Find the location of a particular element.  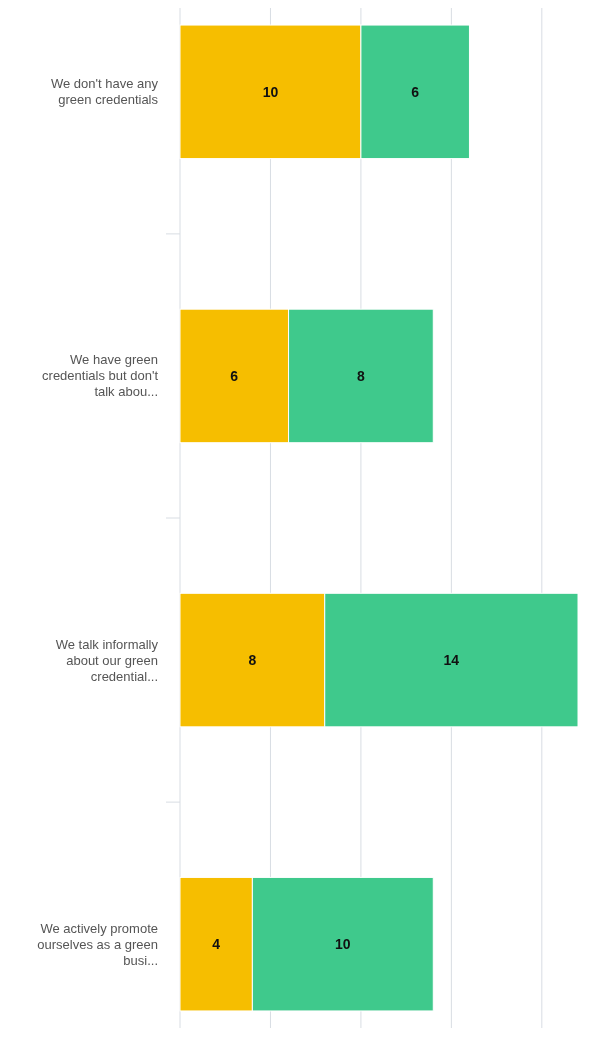

data-label: 4 is located at coordinates (216, 944).